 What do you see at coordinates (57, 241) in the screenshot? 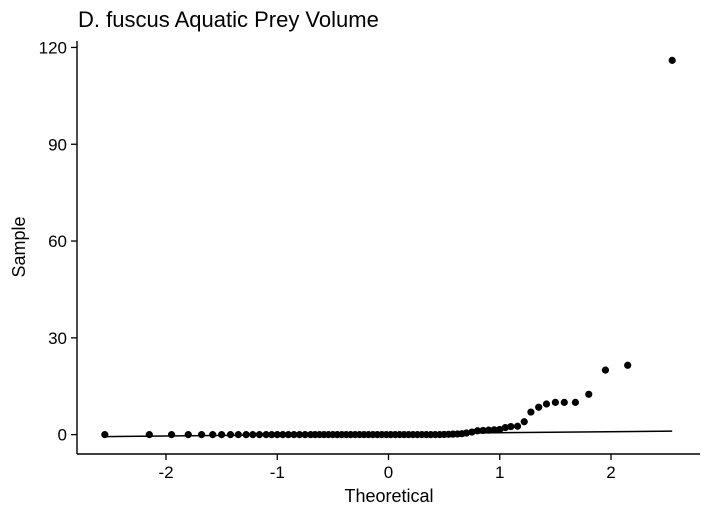
I see `y-tick-label: 60` at bounding box center [57, 241].